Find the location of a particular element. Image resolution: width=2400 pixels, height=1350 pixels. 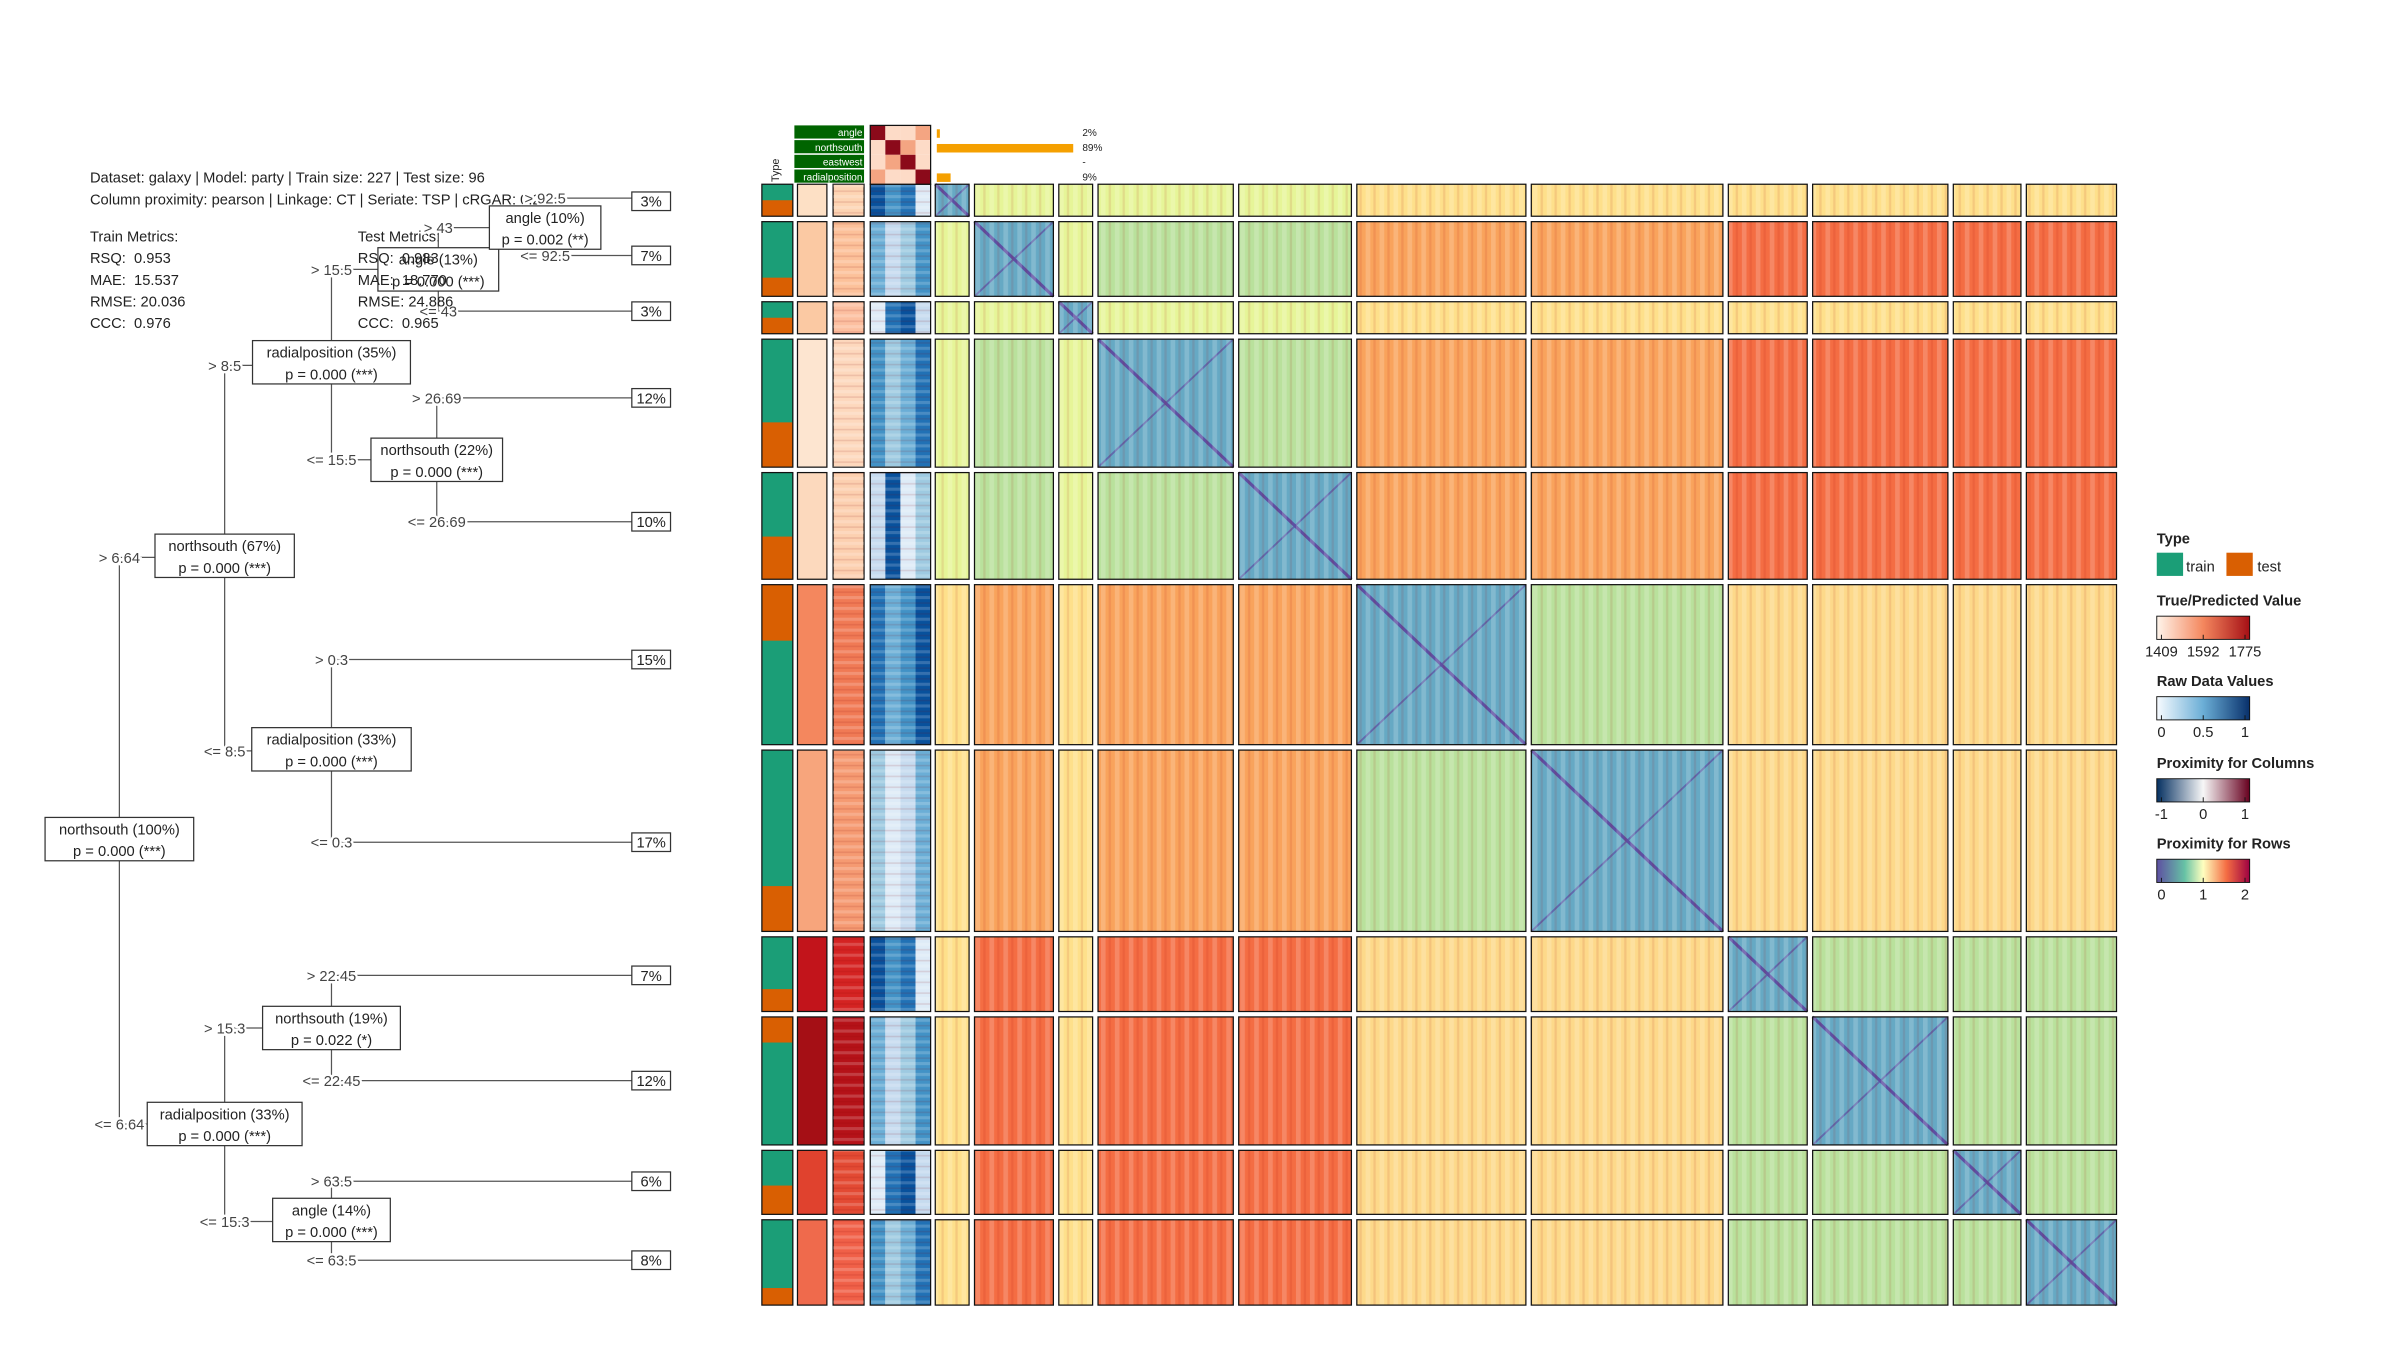

tree-node is located at coordinates (331, 749).